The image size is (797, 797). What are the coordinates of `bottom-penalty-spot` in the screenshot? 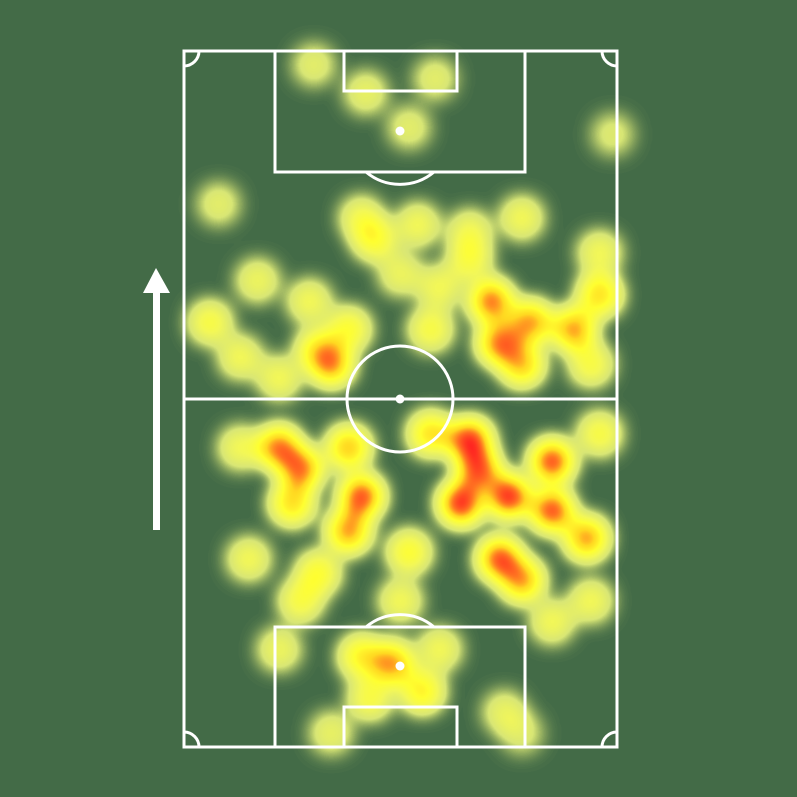 It's located at (400, 666).